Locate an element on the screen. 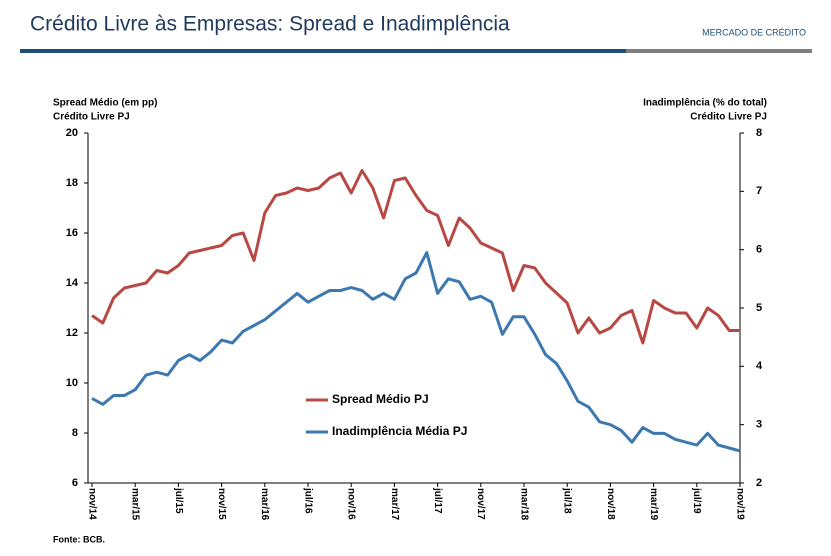  y2-tick-label: 8 is located at coordinates (759, 133).